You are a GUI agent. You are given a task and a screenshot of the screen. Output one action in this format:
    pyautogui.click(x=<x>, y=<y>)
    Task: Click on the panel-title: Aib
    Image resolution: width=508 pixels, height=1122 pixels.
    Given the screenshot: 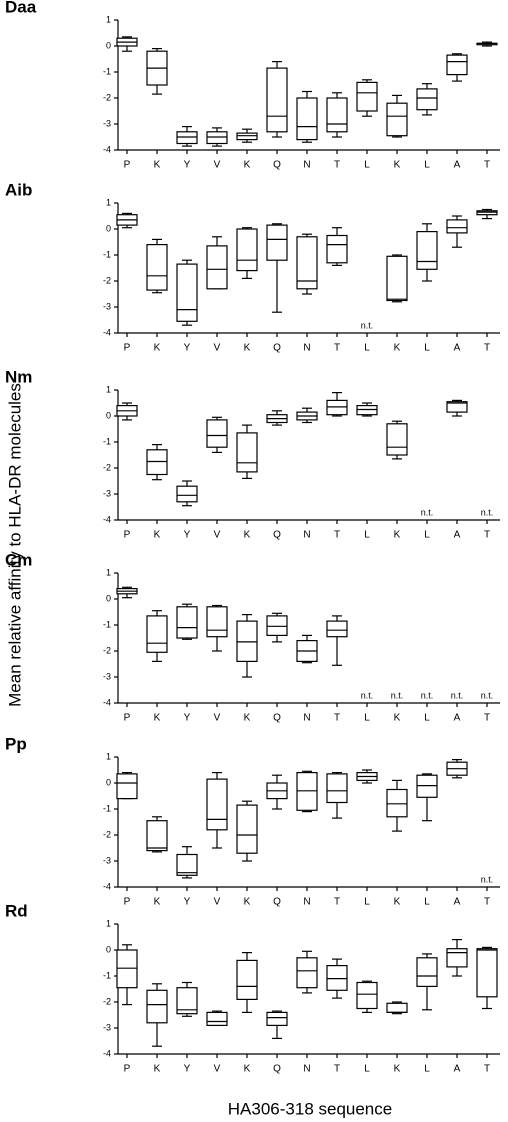 What is the action you would take?
    pyautogui.click(x=18, y=189)
    